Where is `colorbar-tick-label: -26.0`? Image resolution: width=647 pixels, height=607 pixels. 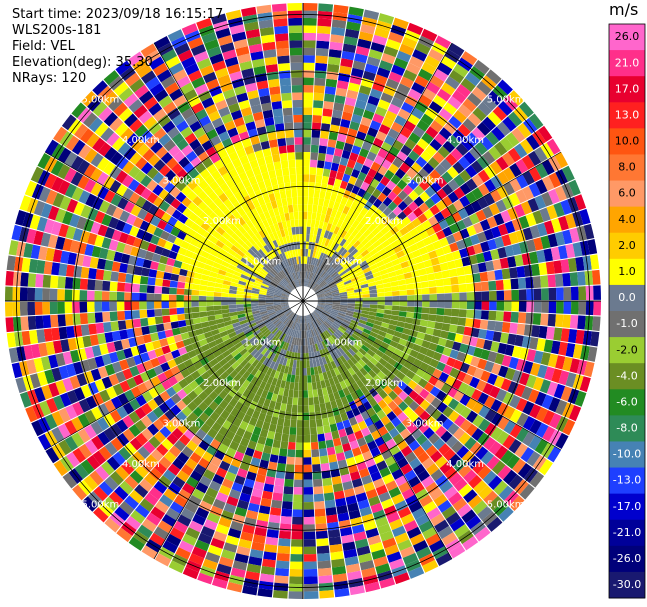 colorbar-tick-label: -26.0 is located at coordinates (627, 558).